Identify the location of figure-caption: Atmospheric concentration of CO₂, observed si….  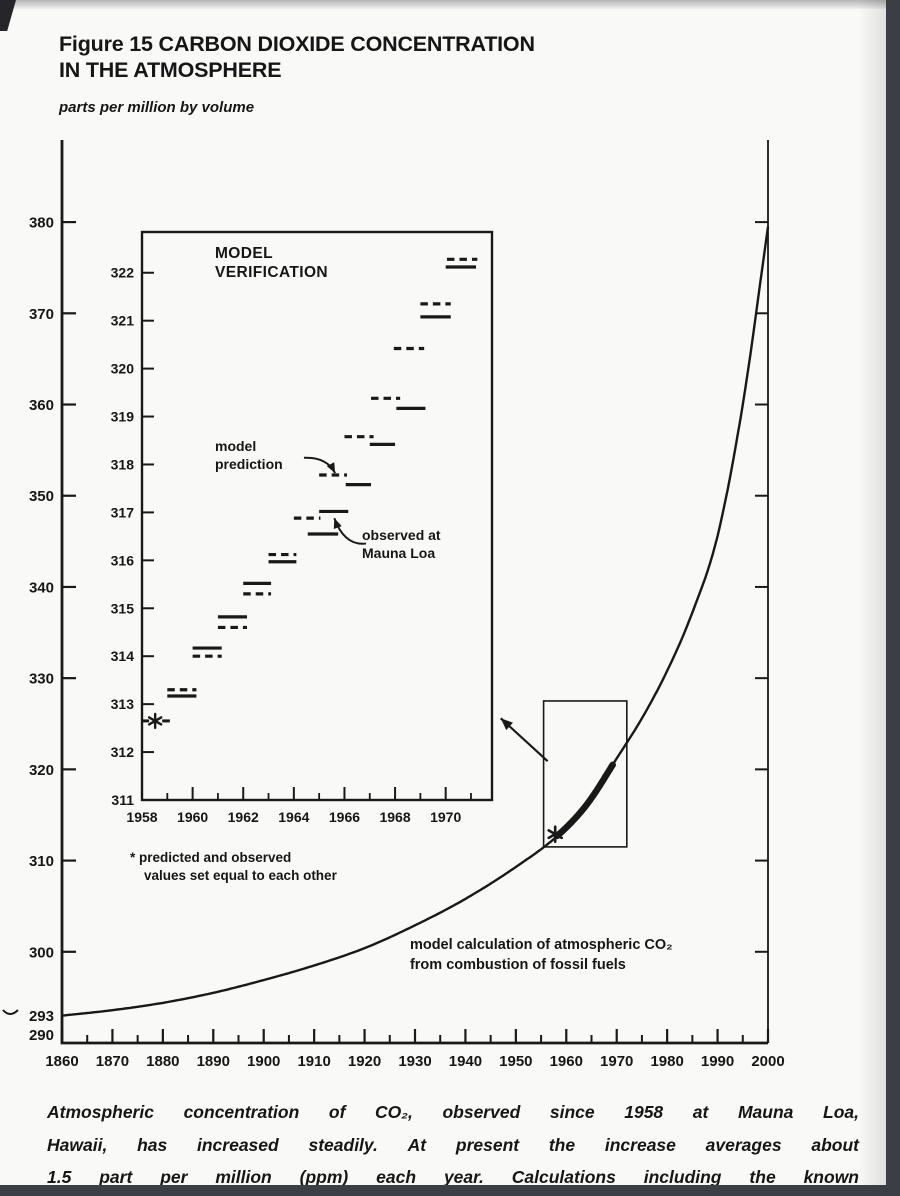
(453, 1149).